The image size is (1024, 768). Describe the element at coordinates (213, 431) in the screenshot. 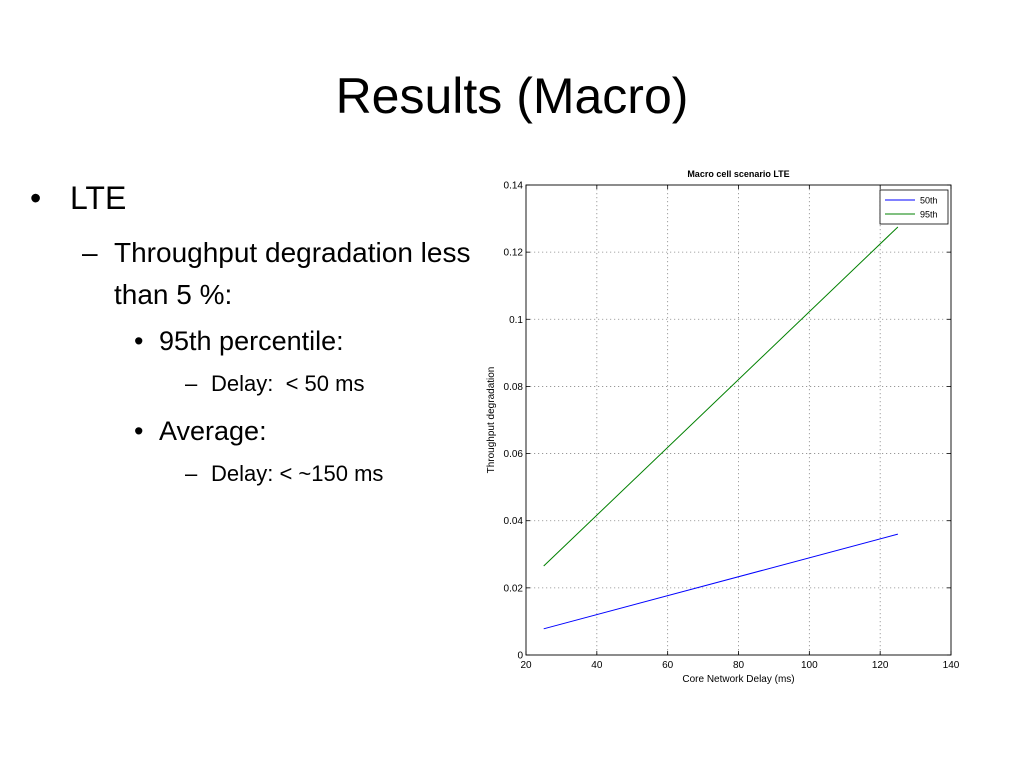

I see `bullet-text-average: Average:` at that location.